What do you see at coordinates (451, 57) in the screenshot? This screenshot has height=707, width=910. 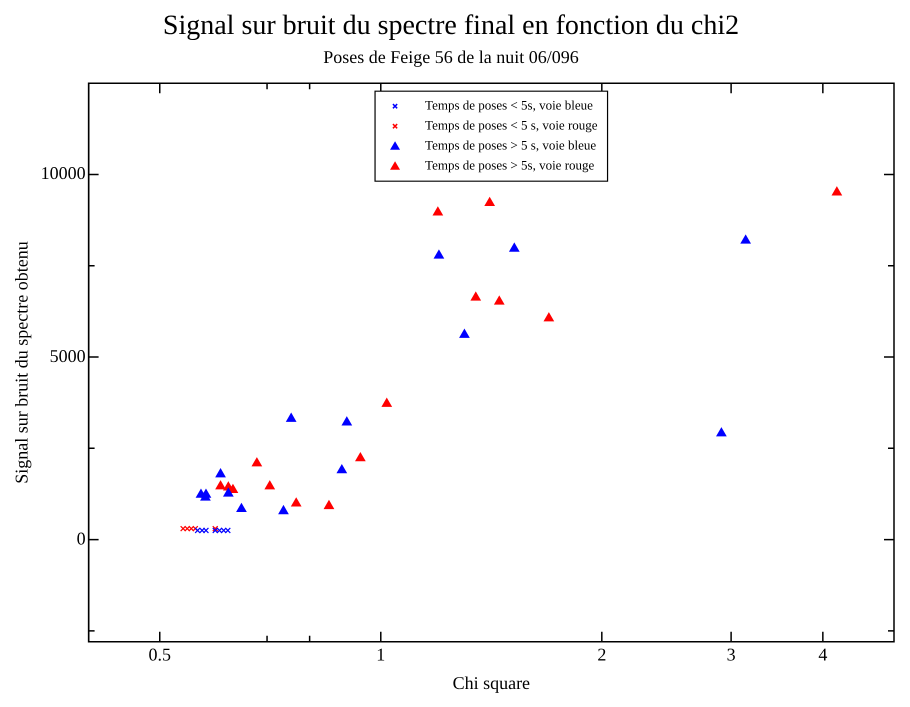 I see `chart-subtitle: Poses de Feige 56 de la nuit 06/096` at bounding box center [451, 57].